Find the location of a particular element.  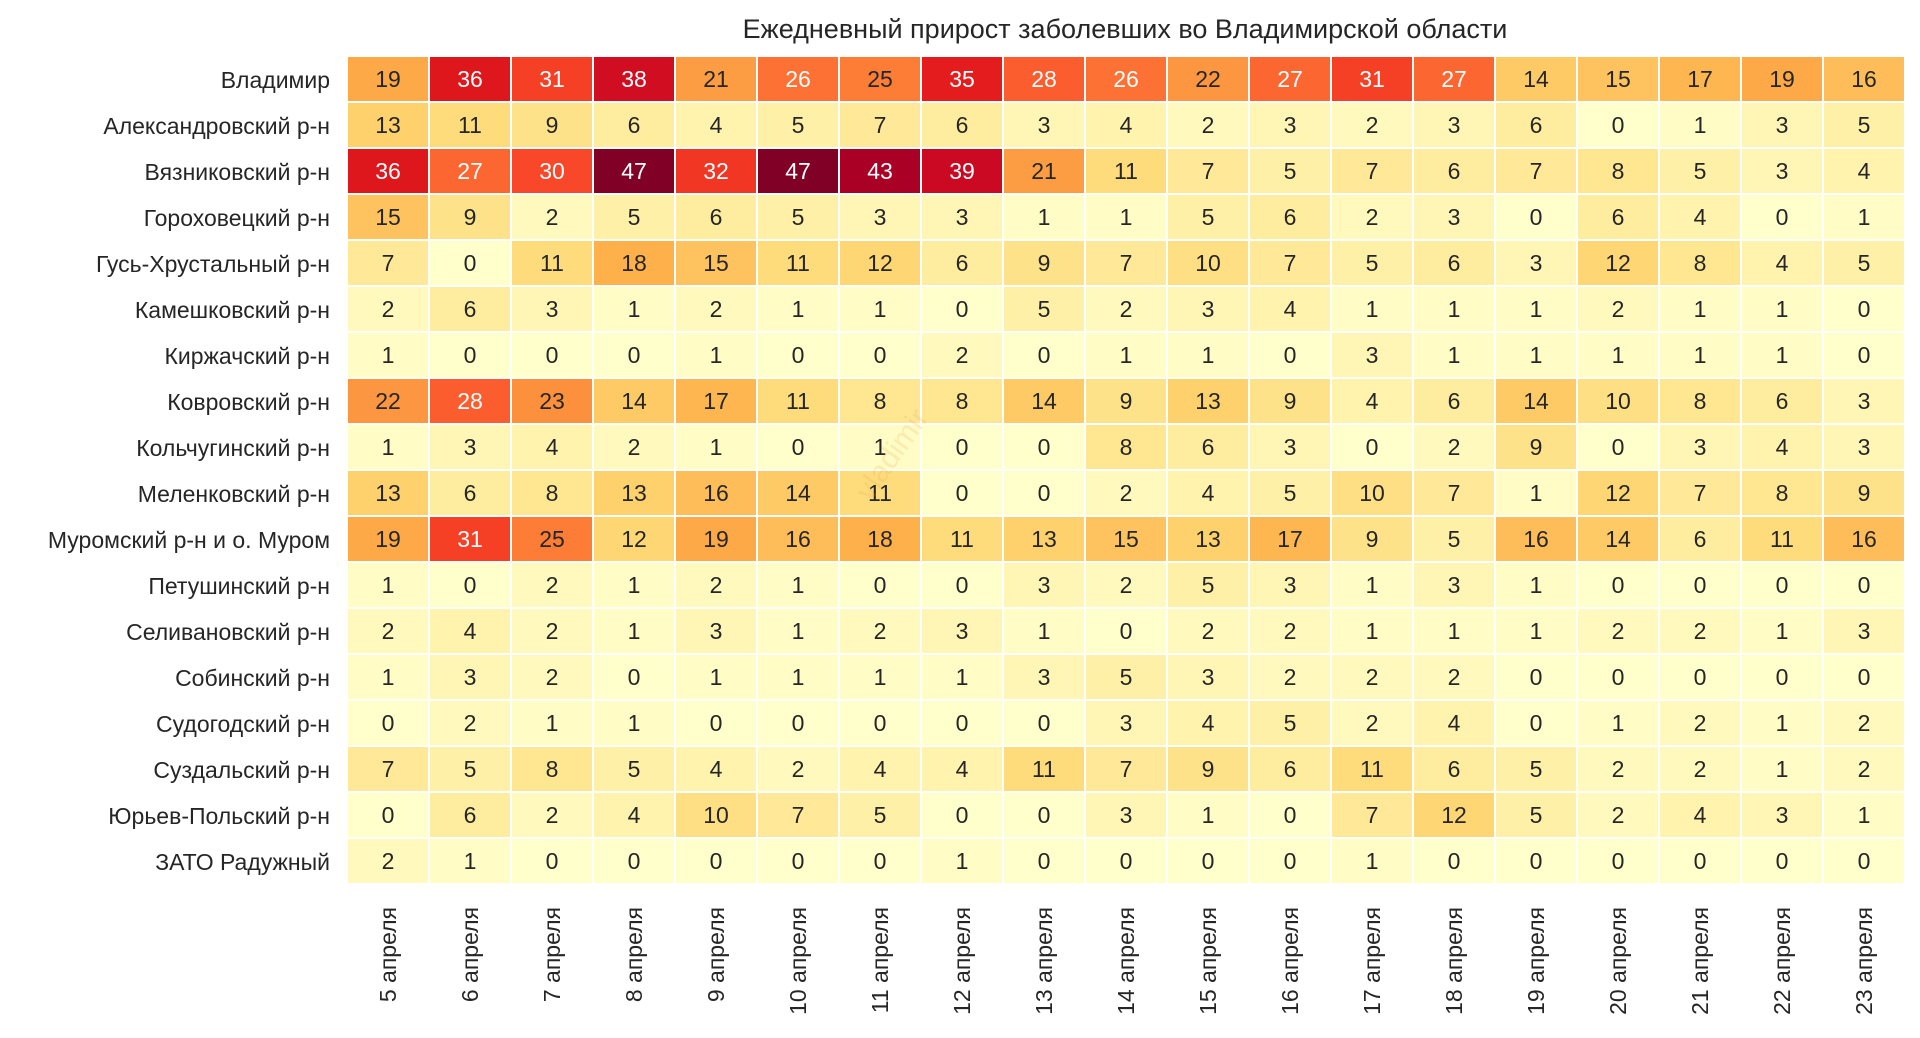

cell-value: 15 is located at coordinates (716, 263).